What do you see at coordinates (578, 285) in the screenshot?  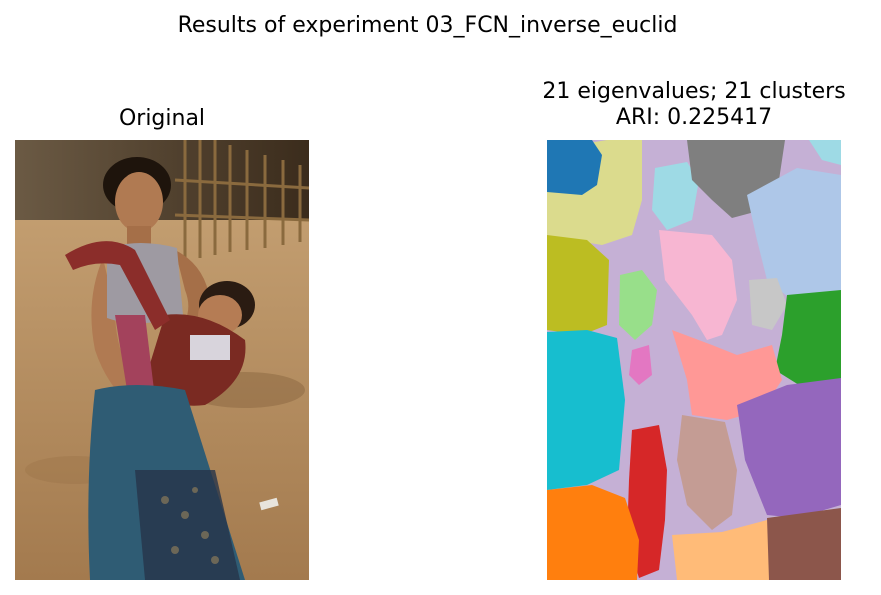 I see `cluster-olive` at bounding box center [578, 285].